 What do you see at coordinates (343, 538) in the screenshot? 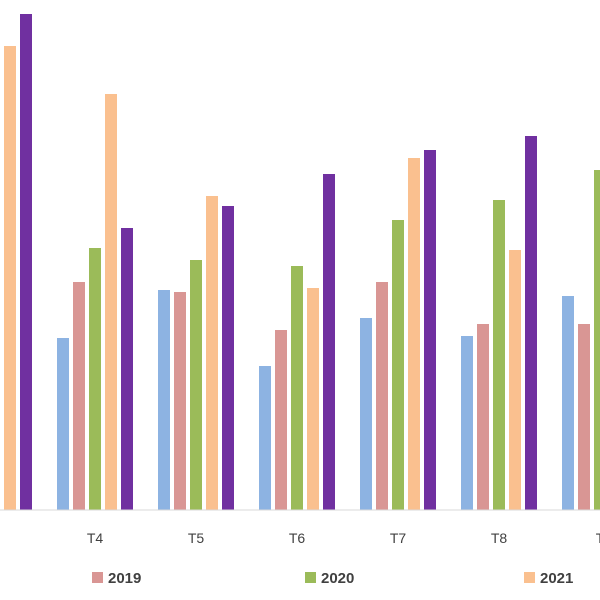
I see `x-tick-labels: 3T4T5T6T7T8T` at bounding box center [343, 538].